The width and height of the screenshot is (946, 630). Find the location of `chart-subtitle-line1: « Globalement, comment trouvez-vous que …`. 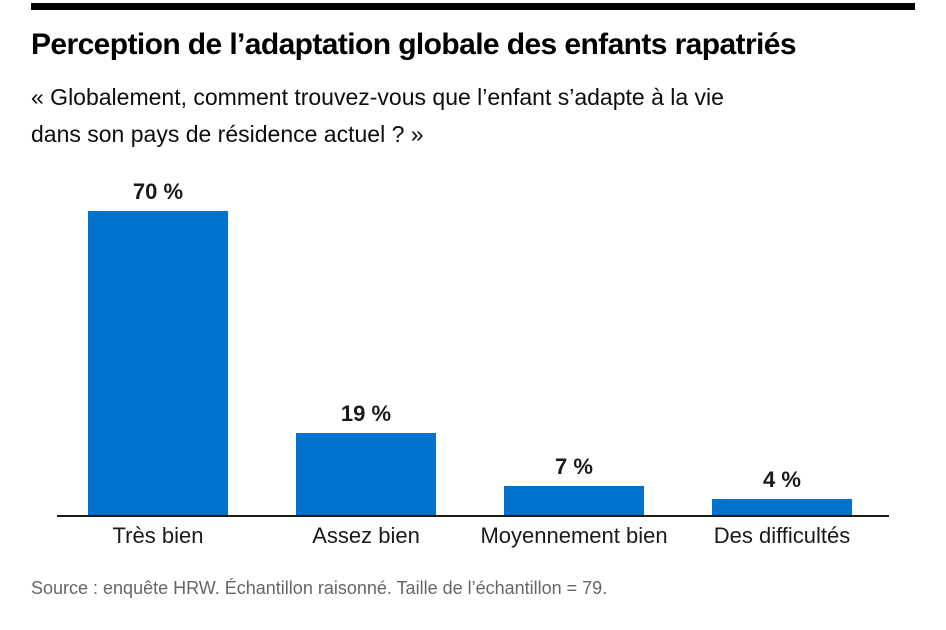

chart-subtitle-line1: « Globalement, comment trouvez-vous que … is located at coordinates (377, 97).